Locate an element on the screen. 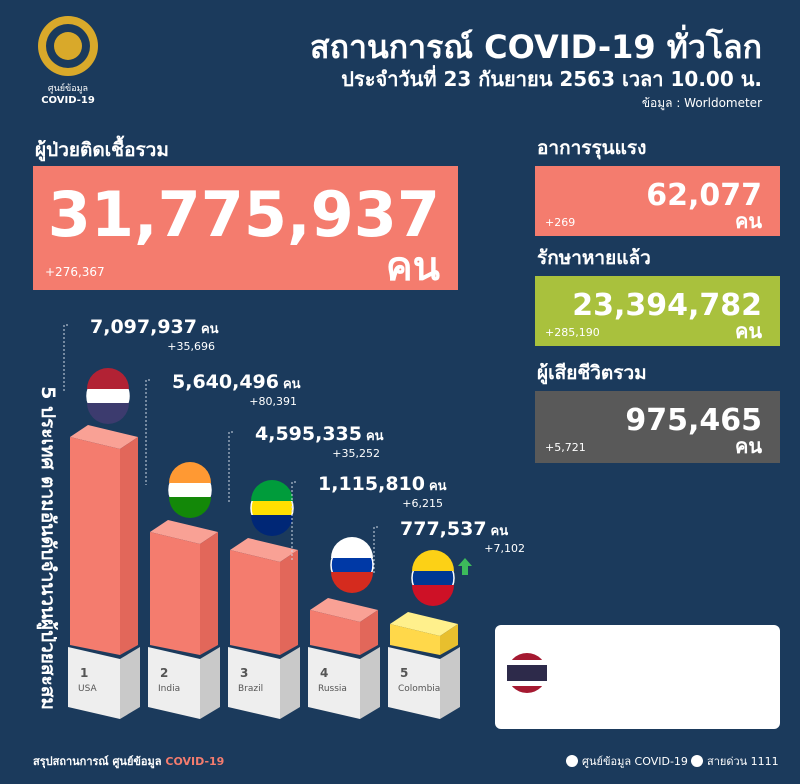 Image resolution: width=800 pixels, height=784 pixels. card-change: +269 is located at coordinates (560, 222).